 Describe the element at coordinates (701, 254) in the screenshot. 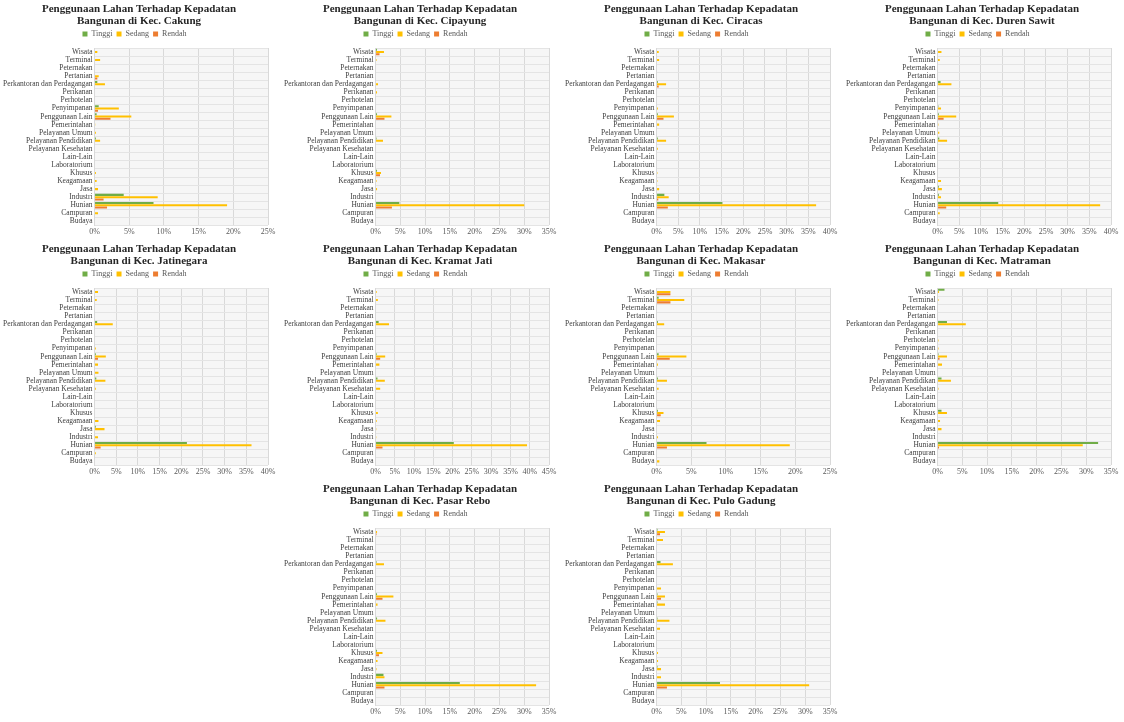

I see `chart-title: Penggunaan Lahan Terhadap Kepadatan Bangunan di Kec. Makasar` at that location.